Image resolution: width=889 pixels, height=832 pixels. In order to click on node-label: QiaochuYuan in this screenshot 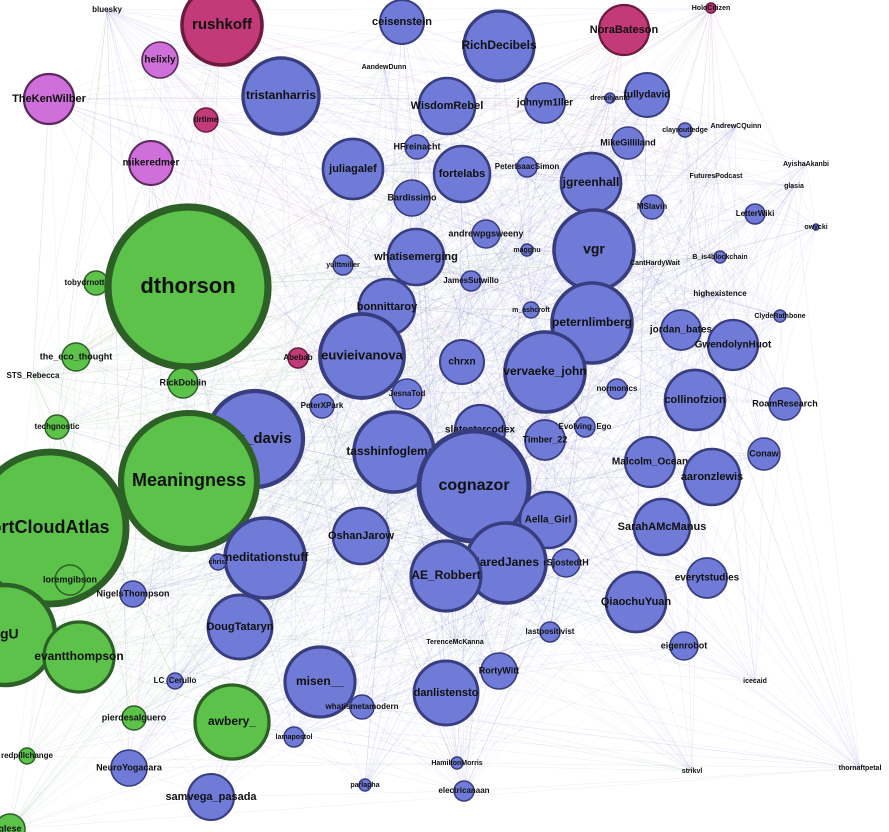, I will do `click(636, 602)`.